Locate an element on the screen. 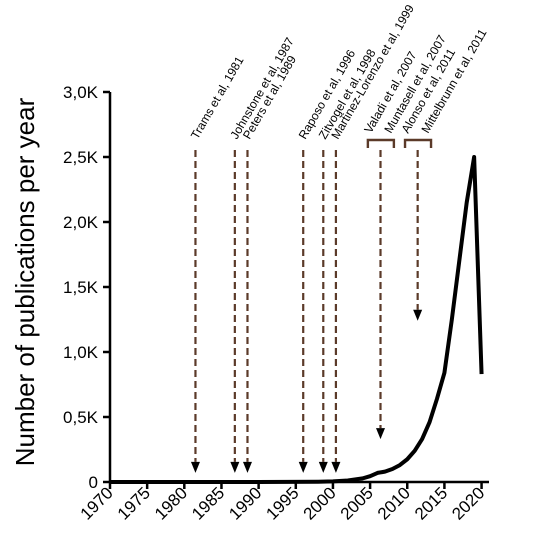  x-tick-label: 2010 is located at coordinates (394, 503).